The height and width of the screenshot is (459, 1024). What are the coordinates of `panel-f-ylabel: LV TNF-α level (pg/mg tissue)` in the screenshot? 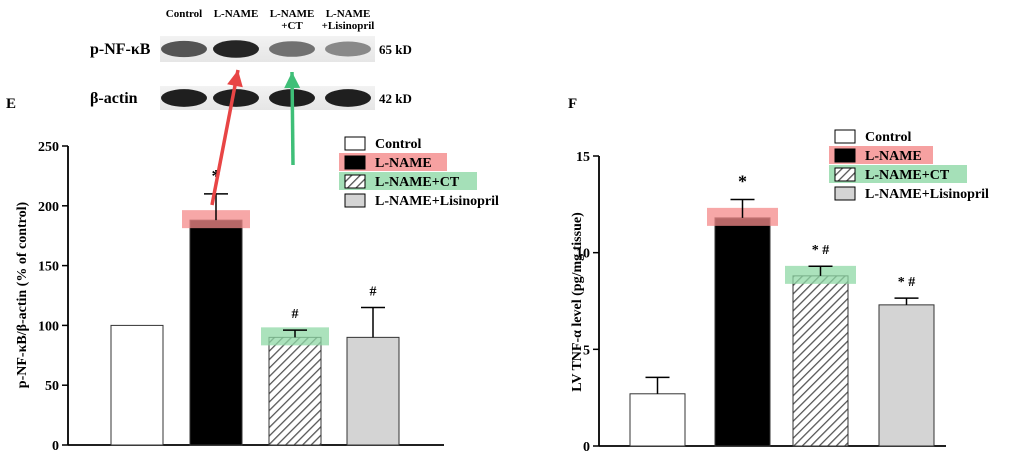 It's located at (577, 302).